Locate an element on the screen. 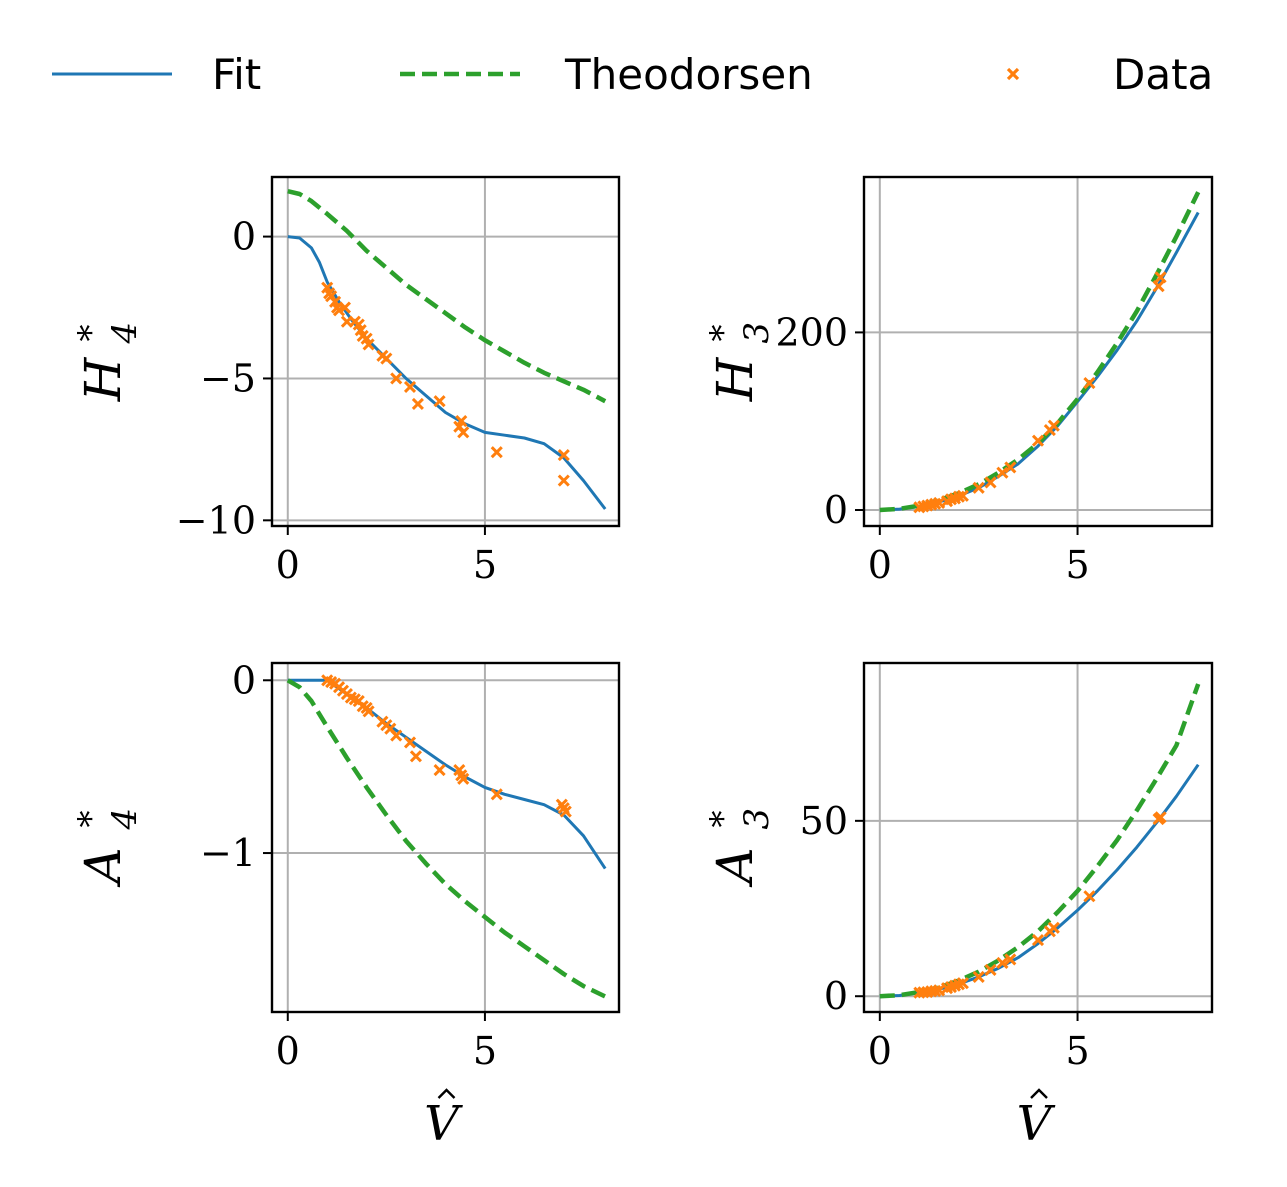 Image resolution: width=1287 pixels, height=1187 pixels. subplot-1: 0 5 0 −5 −10 H *4 is located at coordinates (346, 381).